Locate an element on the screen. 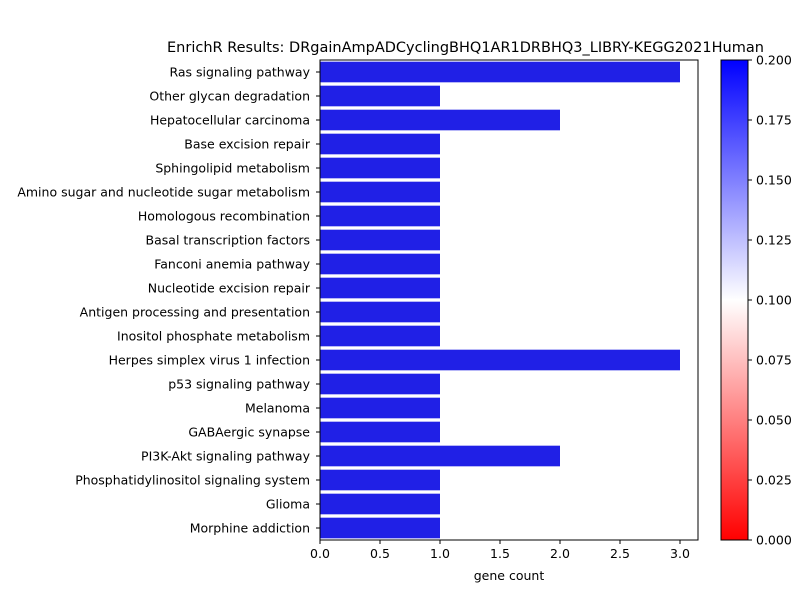 The width and height of the screenshot is (800, 600). x-tick-label: 1.0 is located at coordinates (440, 553).